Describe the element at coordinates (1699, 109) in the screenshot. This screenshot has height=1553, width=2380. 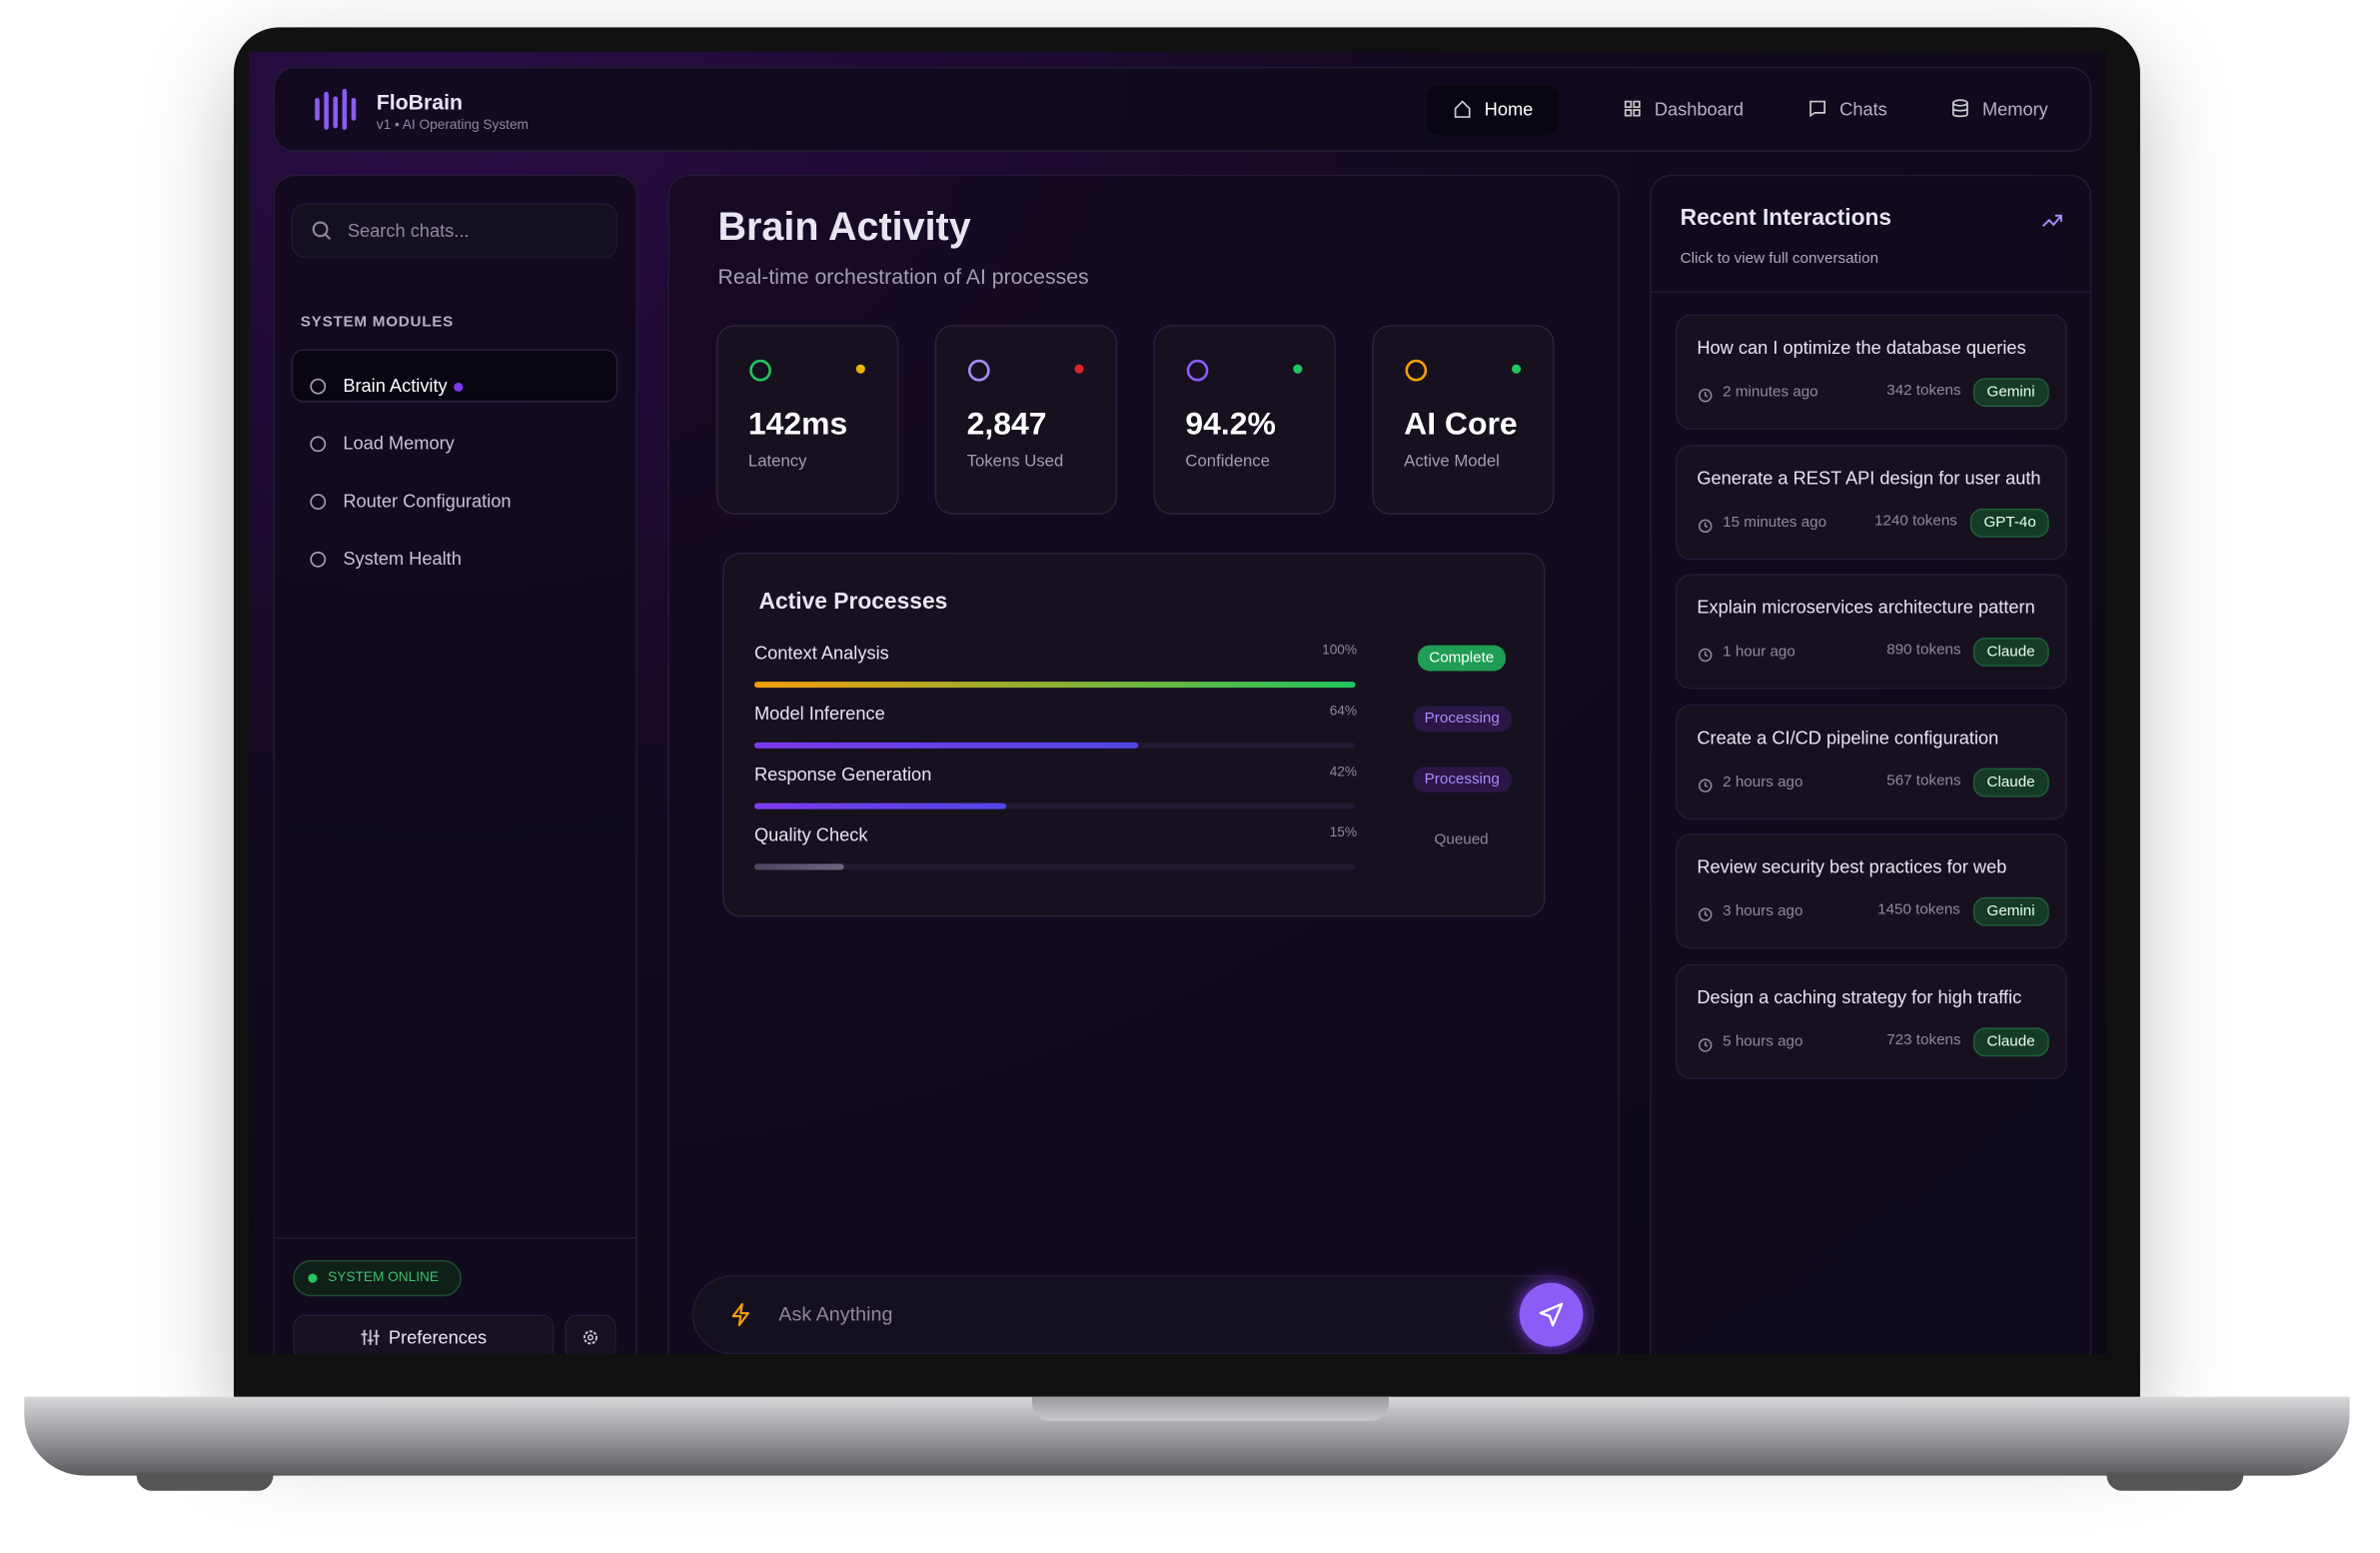
I see `nav-item: Dashboard` at that location.